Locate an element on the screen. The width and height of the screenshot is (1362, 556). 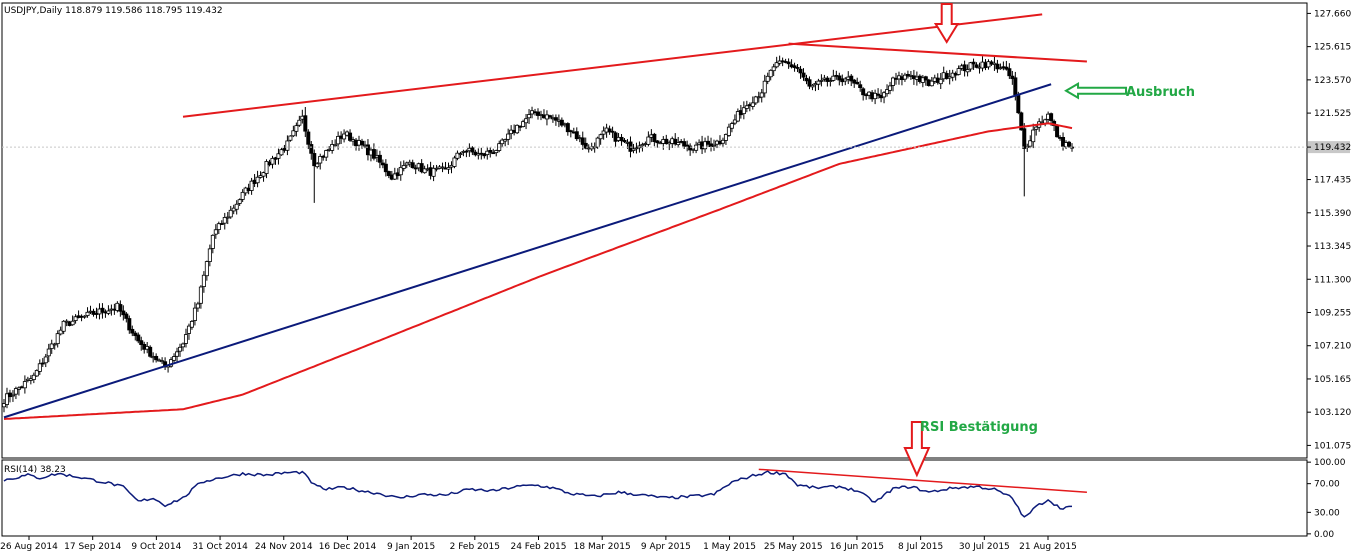
y-tick-label: 105.165 is located at coordinates (1332, 380).